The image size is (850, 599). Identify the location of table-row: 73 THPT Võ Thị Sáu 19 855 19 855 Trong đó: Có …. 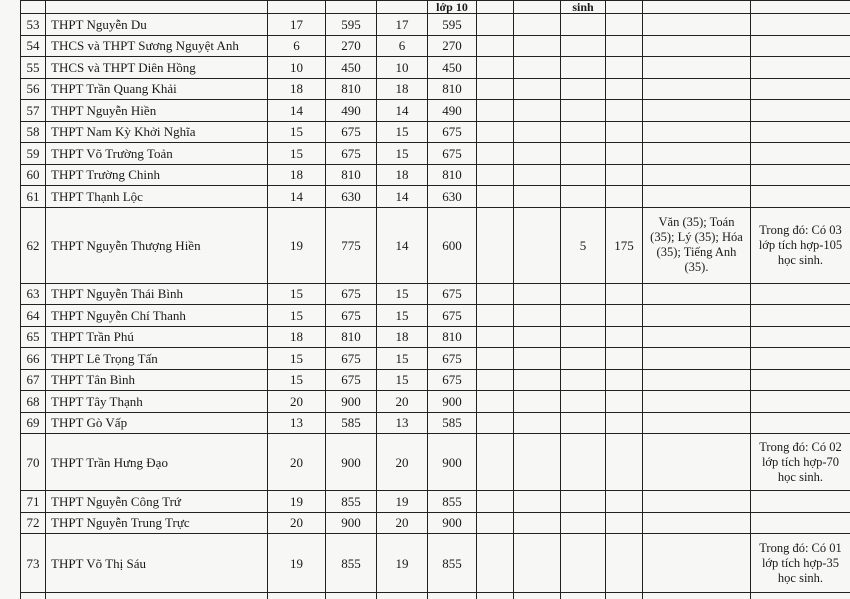
(435, 563).